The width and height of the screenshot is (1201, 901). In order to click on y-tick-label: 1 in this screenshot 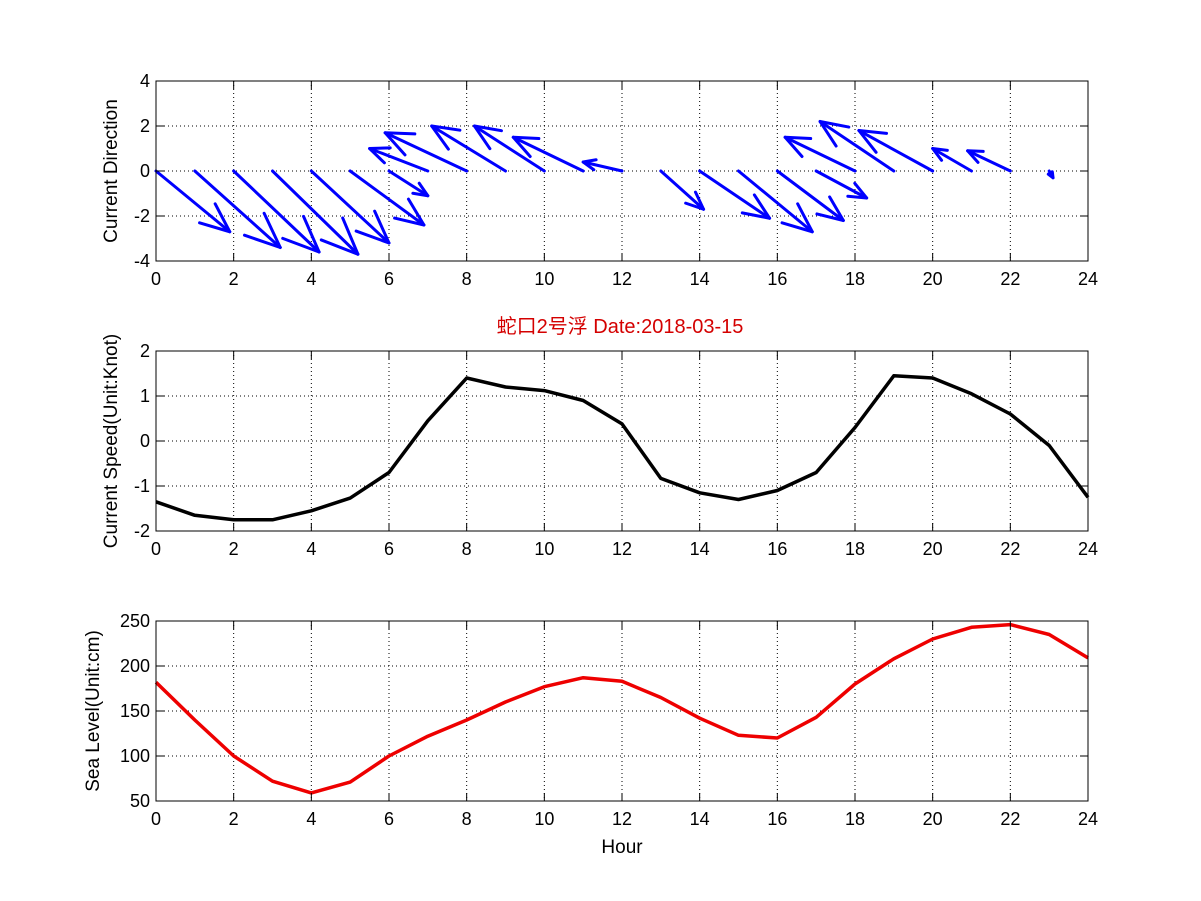, I will do `click(145, 396)`.